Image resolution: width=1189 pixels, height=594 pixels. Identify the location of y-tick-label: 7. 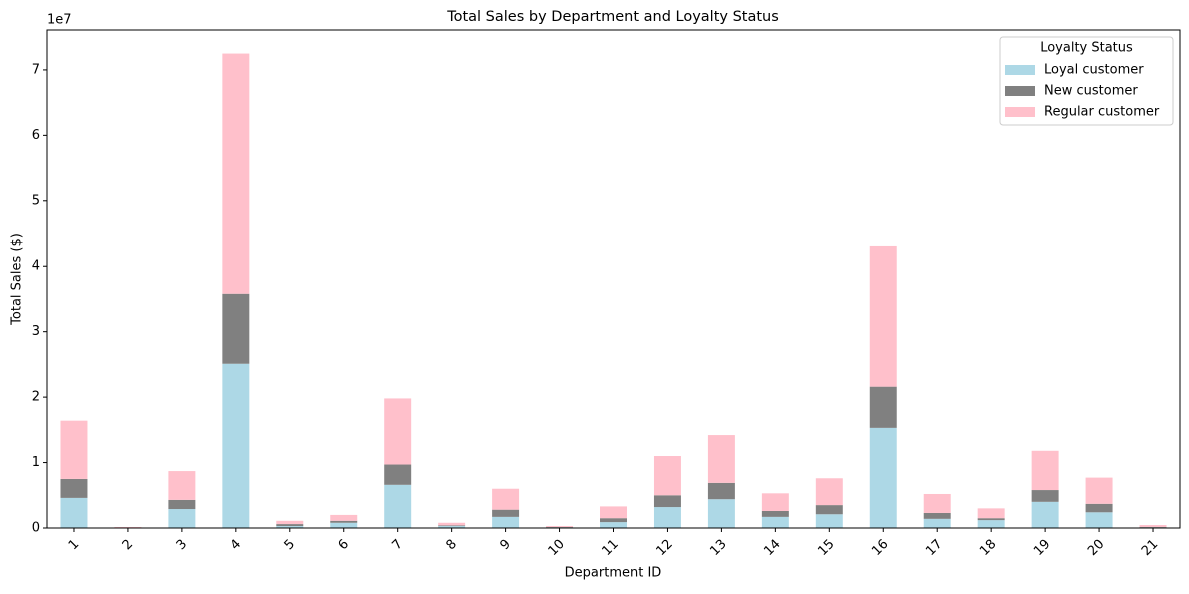
(36, 69).